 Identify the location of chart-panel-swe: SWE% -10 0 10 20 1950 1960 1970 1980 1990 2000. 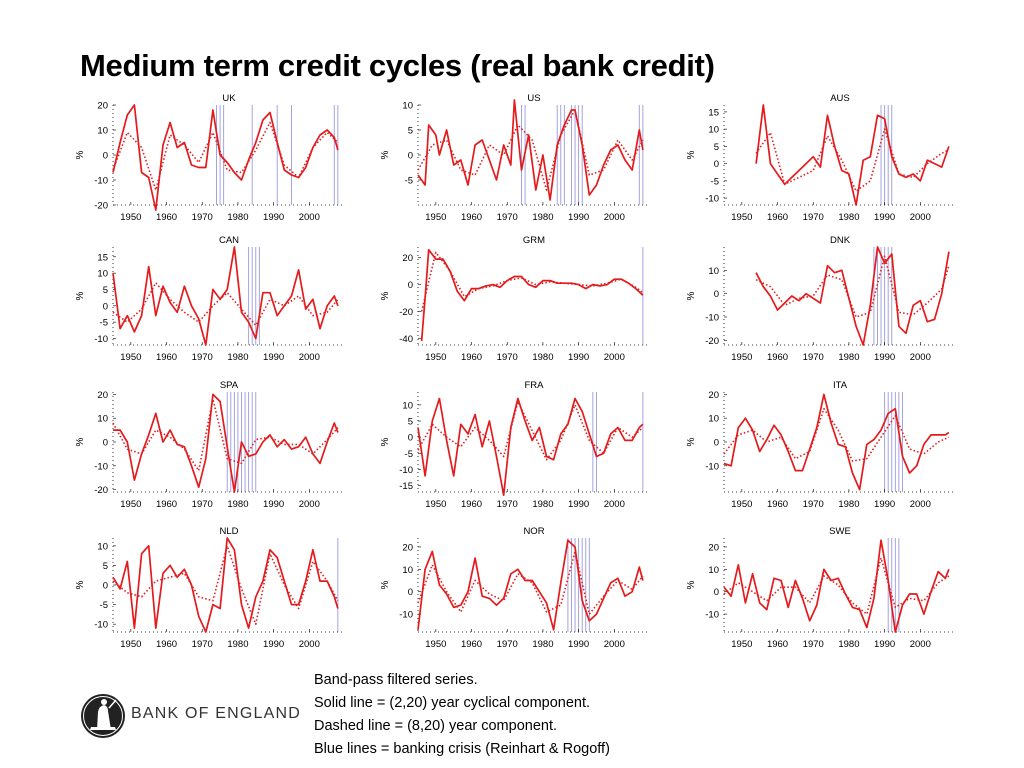
(821, 588).